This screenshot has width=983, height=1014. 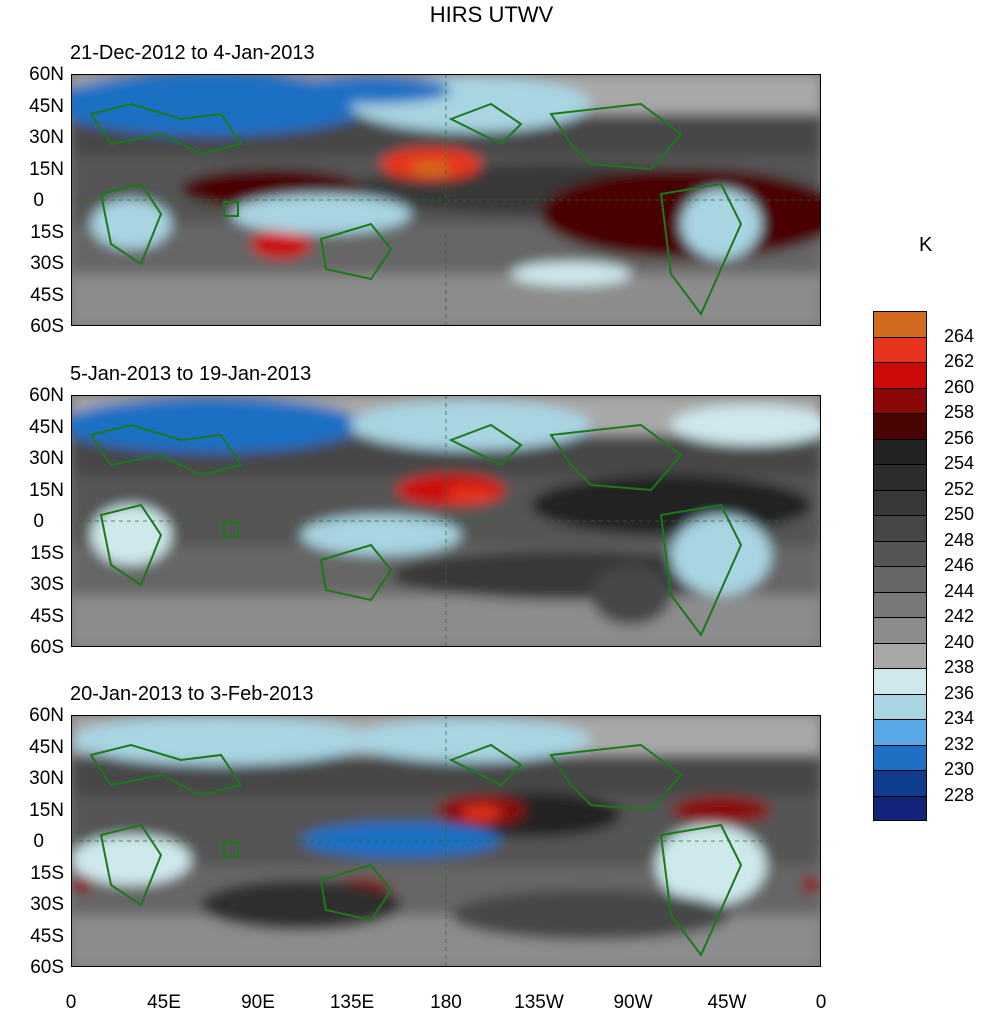 What do you see at coordinates (959, 412) in the screenshot?
I see `colorbar-label: 258` at bounding box center [959, 412].